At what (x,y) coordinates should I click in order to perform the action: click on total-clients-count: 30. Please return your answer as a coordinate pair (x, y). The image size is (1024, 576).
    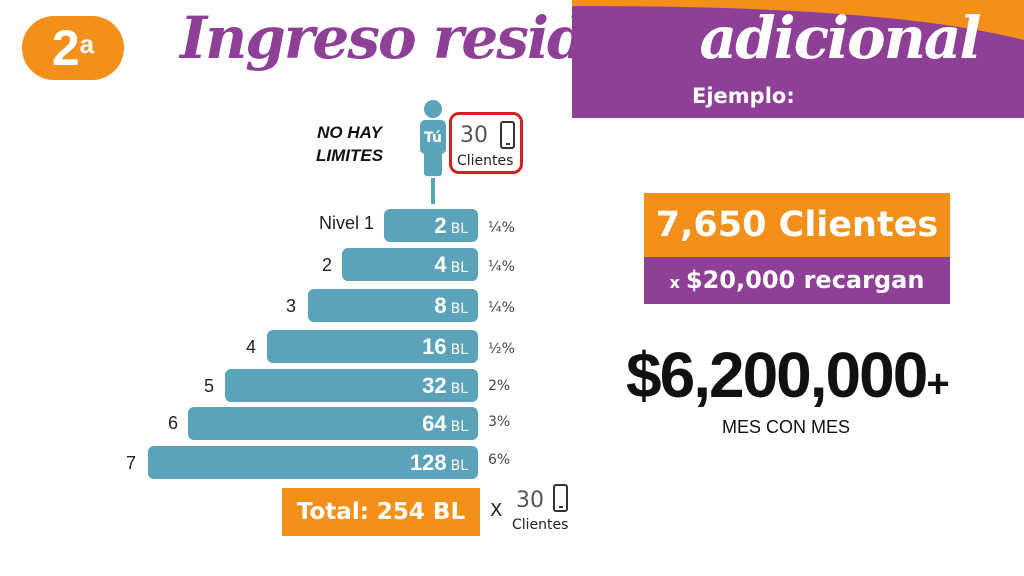
    Looking at the image, I should click on (530, 500).